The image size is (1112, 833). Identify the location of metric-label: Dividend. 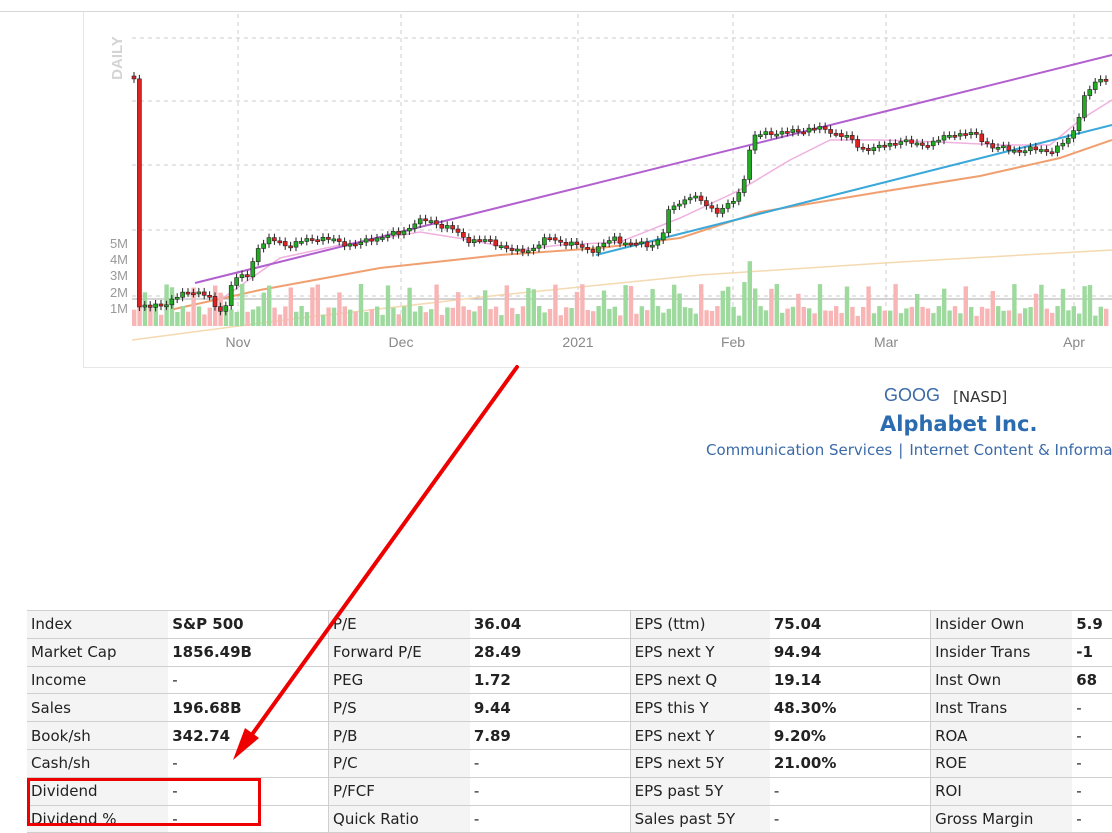
(98, 791).